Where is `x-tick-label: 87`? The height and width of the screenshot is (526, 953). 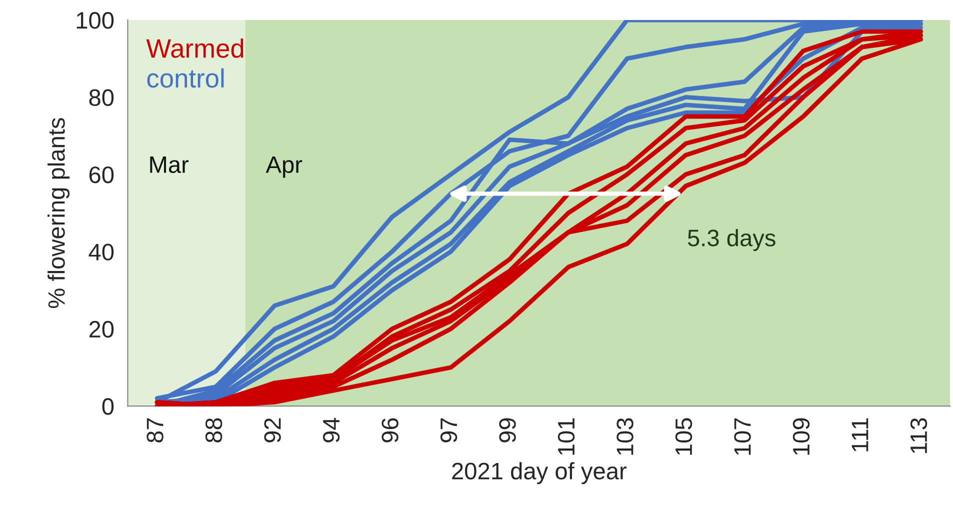 x-tick-label: 87 is located at coordinates (155, 430).